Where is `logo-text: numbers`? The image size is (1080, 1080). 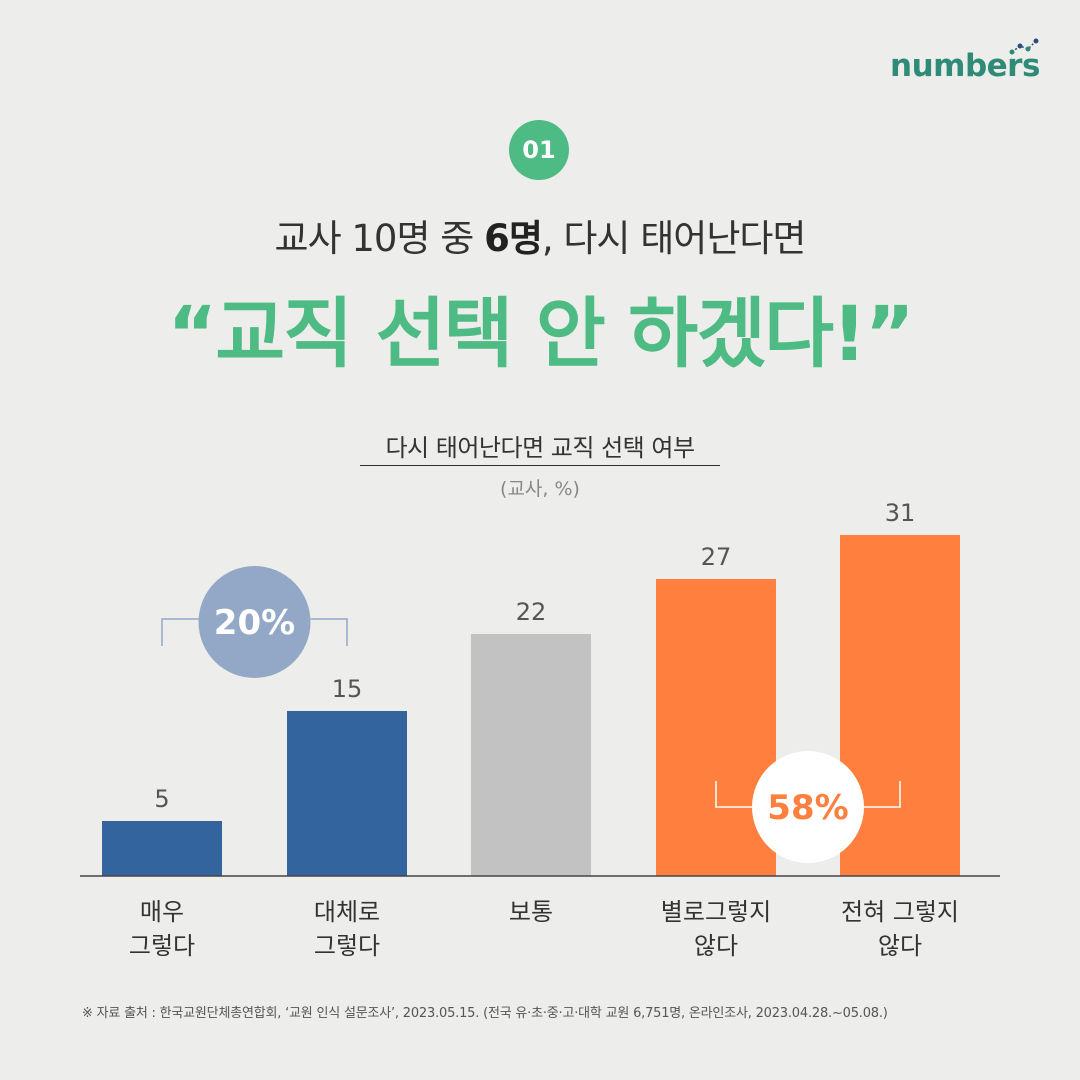 logo-text: numbers is located at coordinates (965, 66).